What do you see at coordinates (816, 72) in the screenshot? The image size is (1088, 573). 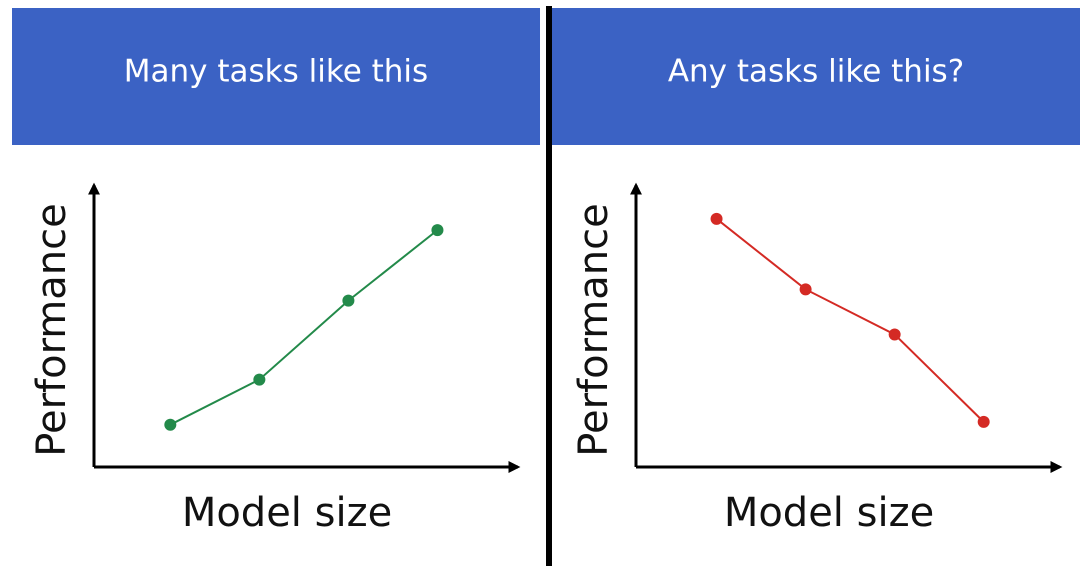 I see `chart-title: Any tasks like this?` at bounding box center [816, 72].